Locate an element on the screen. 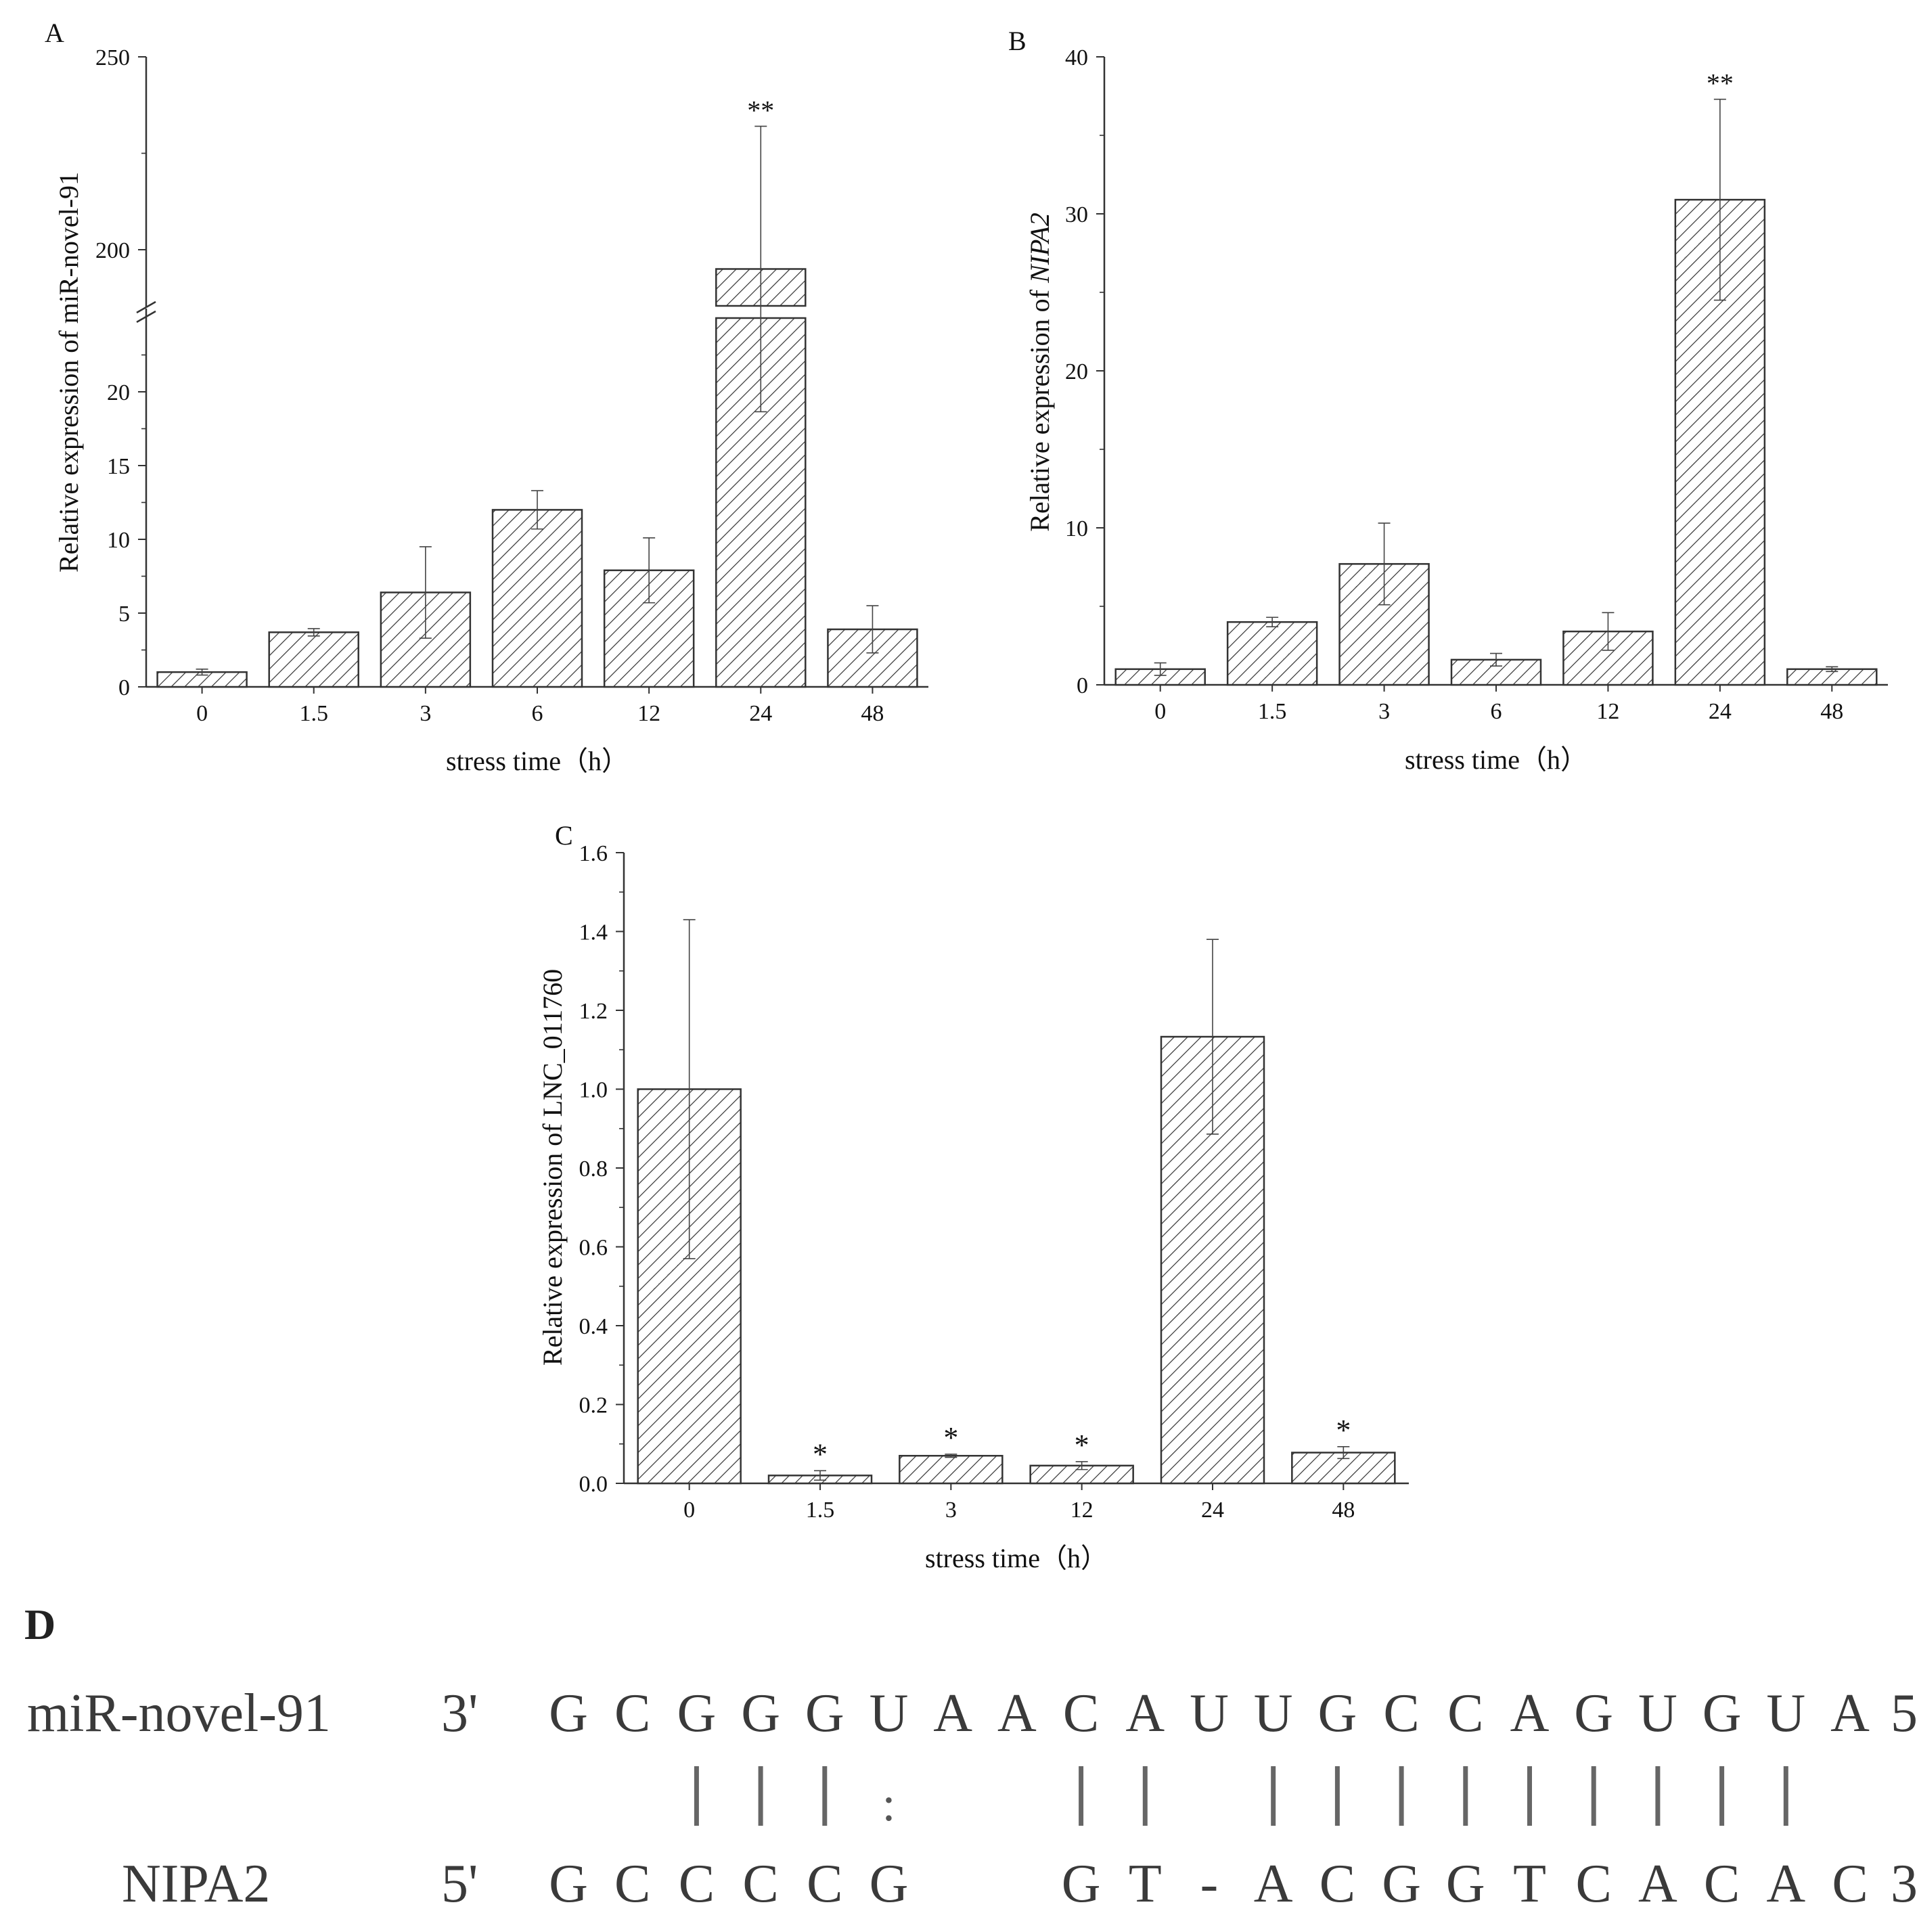 Image resolution: width=1917 pixels, height=1932 pixels. y-tick-label-15: 15 is located at coordinates (118, 466).